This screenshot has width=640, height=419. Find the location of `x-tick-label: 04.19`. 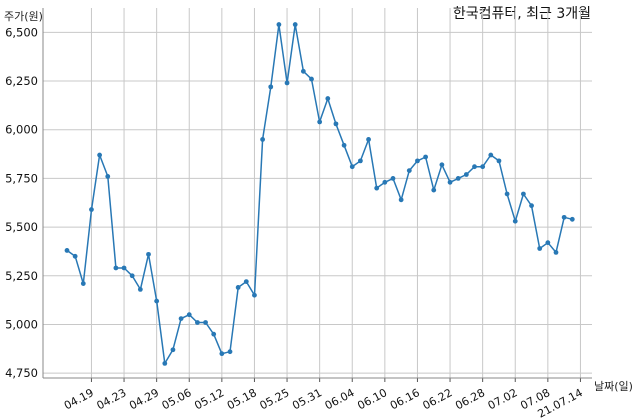

x-tick-label: 04.19 is located at coordinates (79, 399).